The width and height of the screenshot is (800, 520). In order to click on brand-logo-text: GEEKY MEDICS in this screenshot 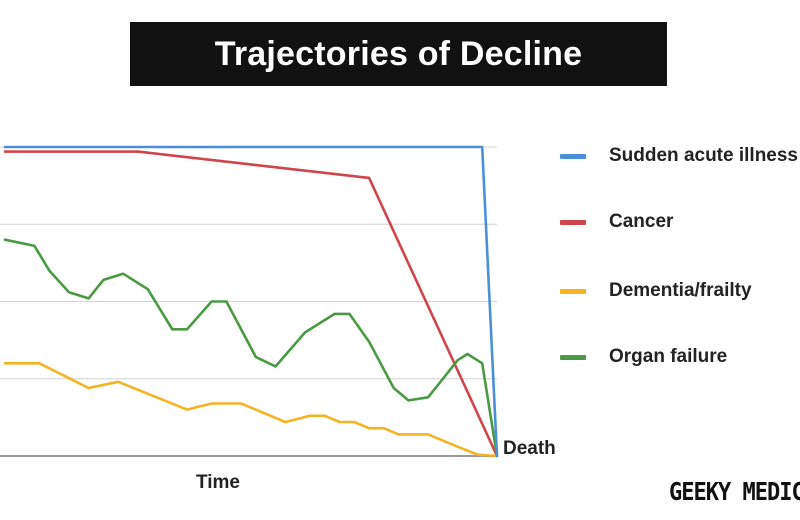, I will do `click(734, 492)`.